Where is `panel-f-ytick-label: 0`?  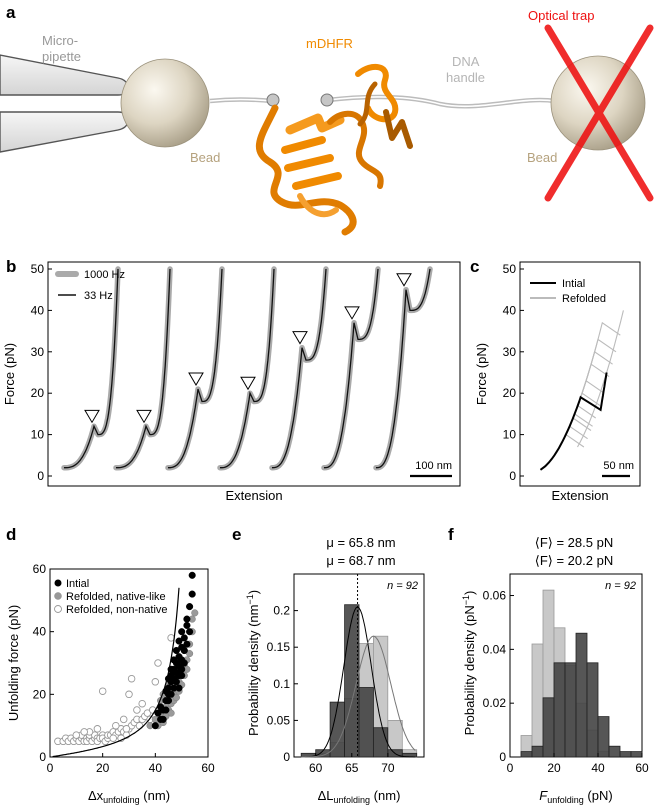
panel-f-ytick-label: 0 is located at coordinates (502, 757).